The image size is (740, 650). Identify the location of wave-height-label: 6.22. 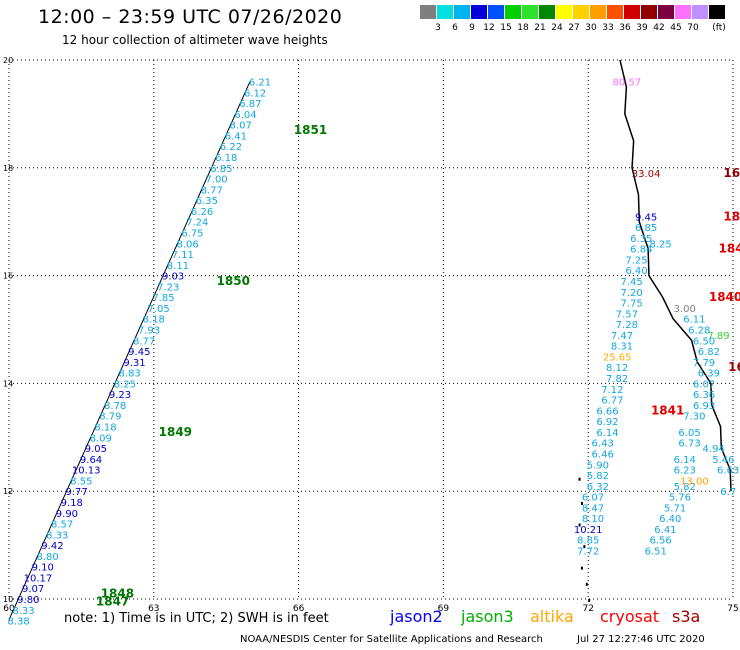
(231, 147).